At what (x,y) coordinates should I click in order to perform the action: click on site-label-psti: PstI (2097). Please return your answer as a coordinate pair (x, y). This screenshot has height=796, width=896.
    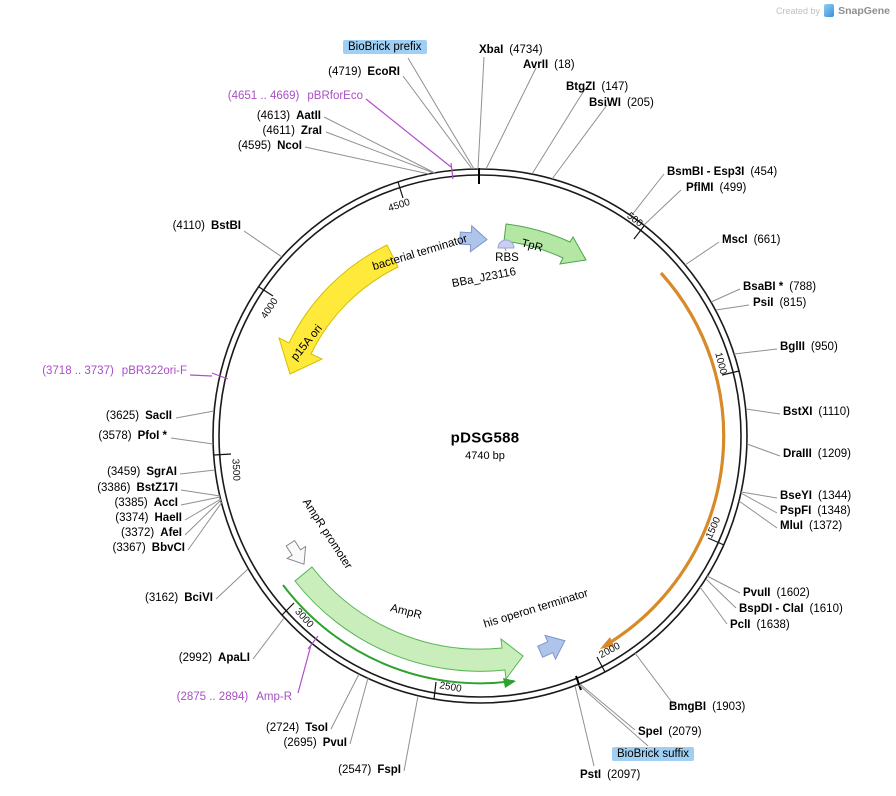
    Looking at the image, I should click on (610, 775).